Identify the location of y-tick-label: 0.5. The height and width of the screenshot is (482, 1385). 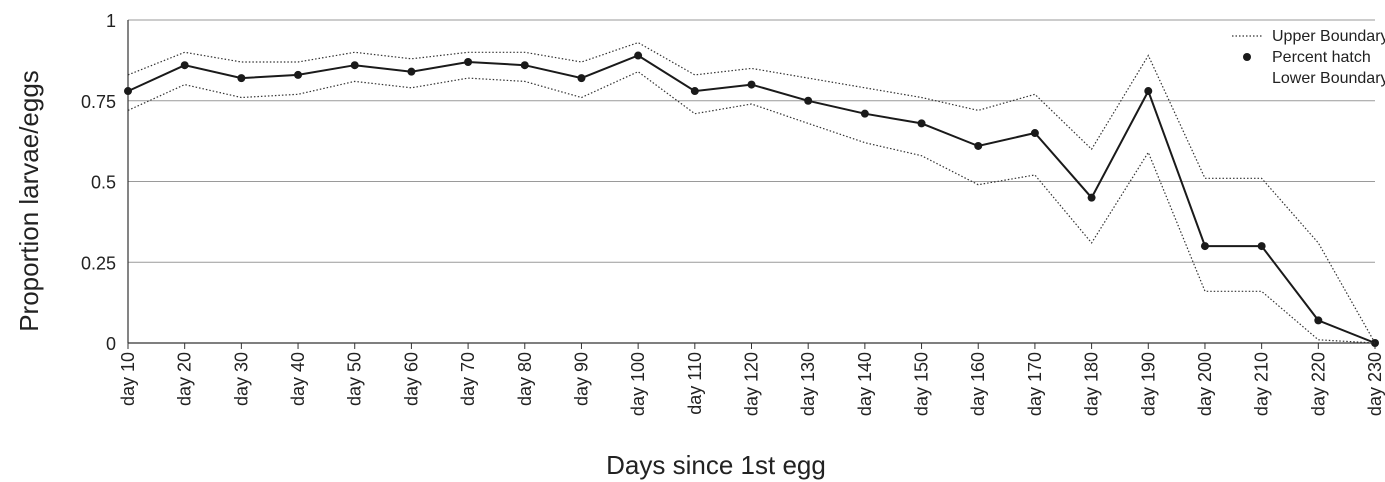
(103, 183).